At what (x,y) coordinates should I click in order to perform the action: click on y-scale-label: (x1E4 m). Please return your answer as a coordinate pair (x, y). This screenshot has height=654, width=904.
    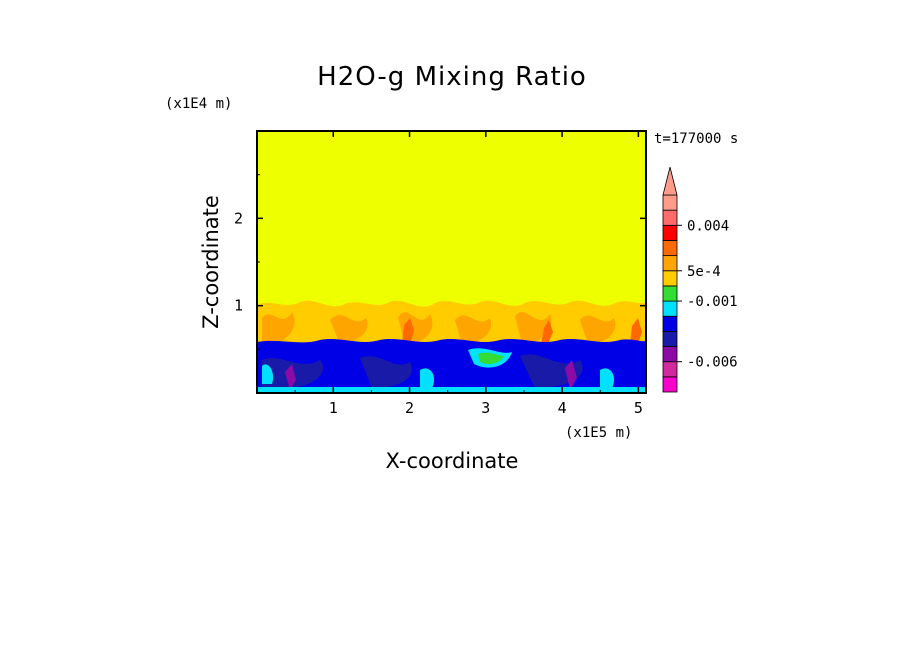
    Looking at the image, I should click on (198, 104).